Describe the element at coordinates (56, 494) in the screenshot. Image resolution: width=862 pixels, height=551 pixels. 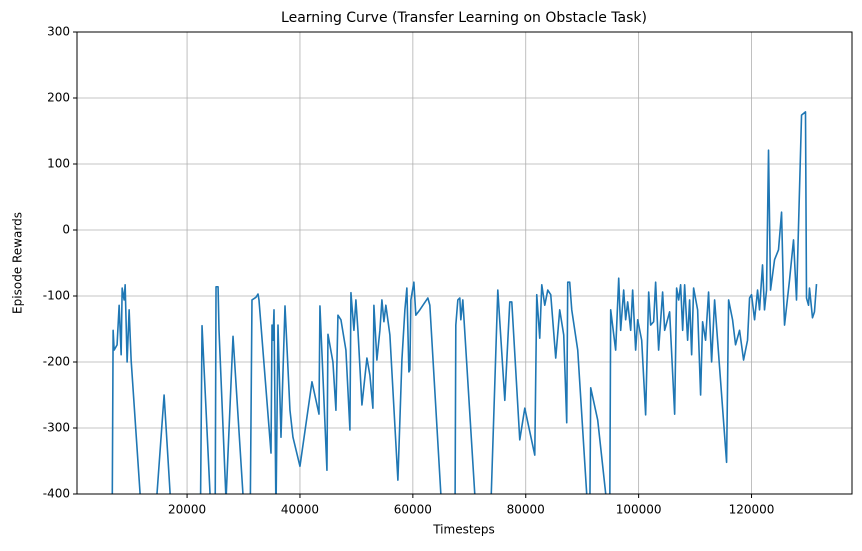
I see `y-tick-label: -400` at that location.